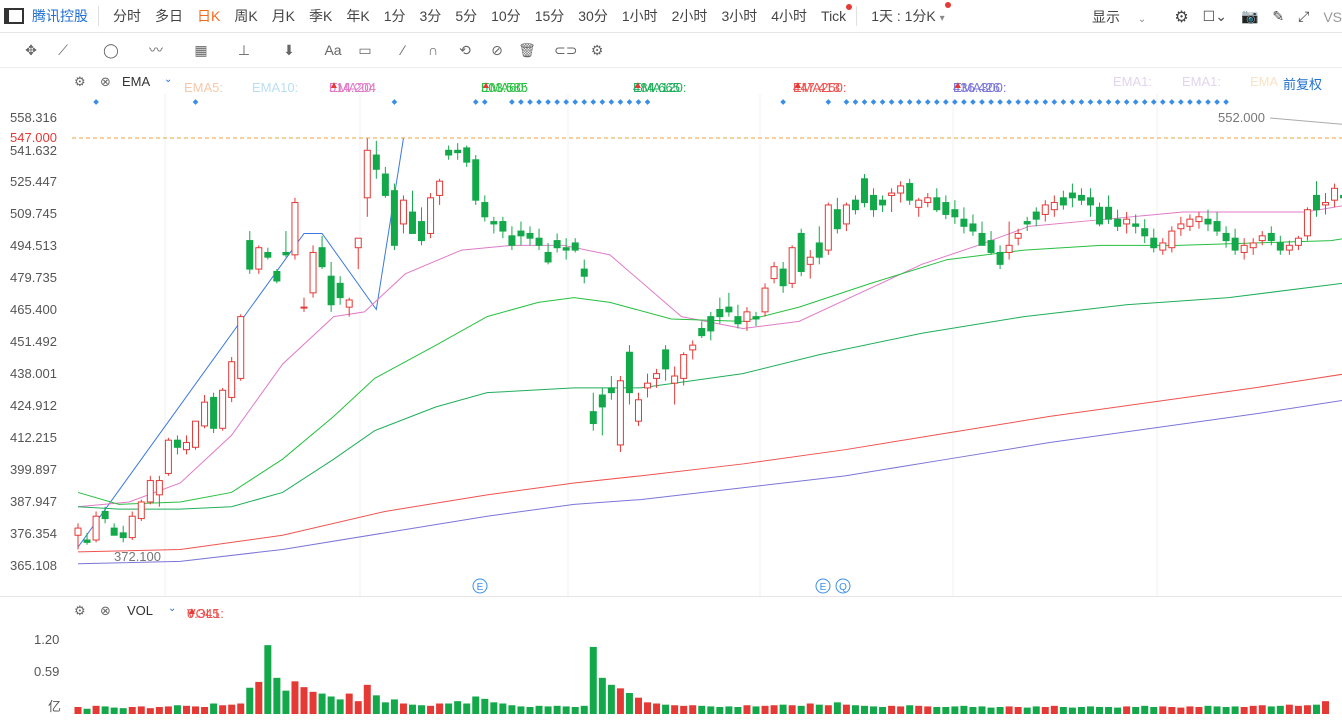 The height and width of the screenshot is (724, 1342). I want to click on fullscreen-icon: ⤢, so click(1304, 16).